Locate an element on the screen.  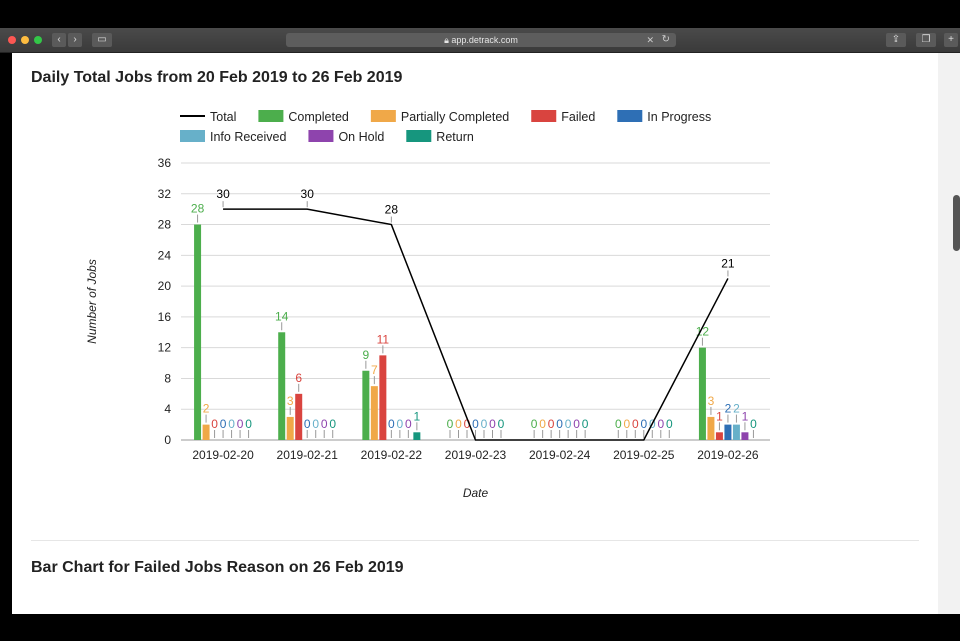
share-icon: ⇪ is located at coordinates (896, 39).